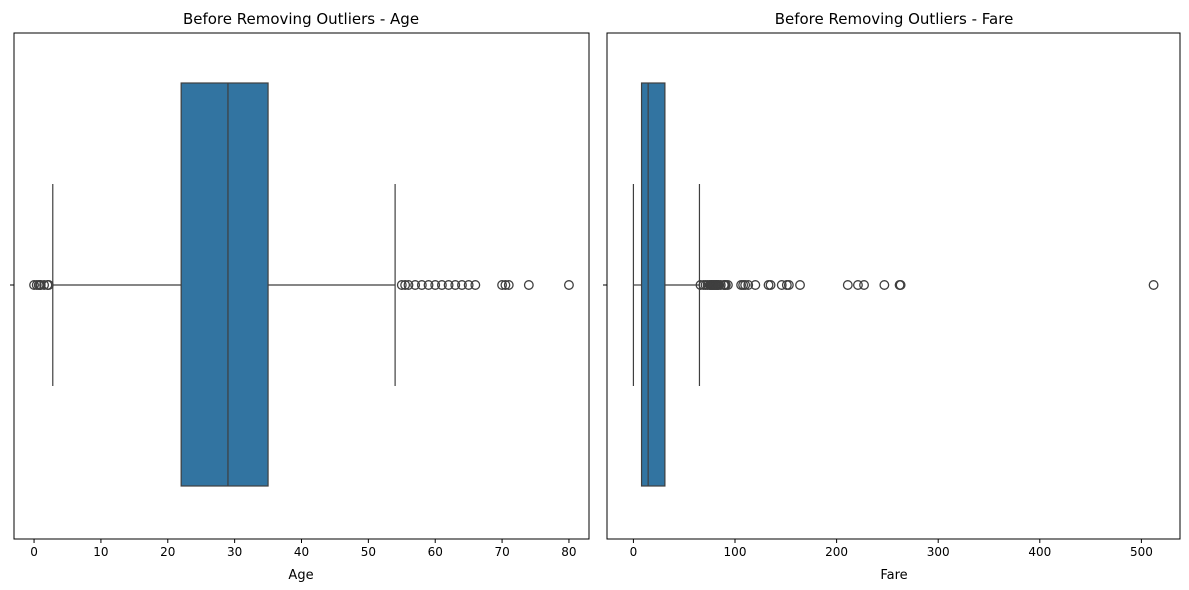 The height and width of the screenshot is (590, 1189). I want to click on fare-x-tick-label: 0, so click(634, 552).